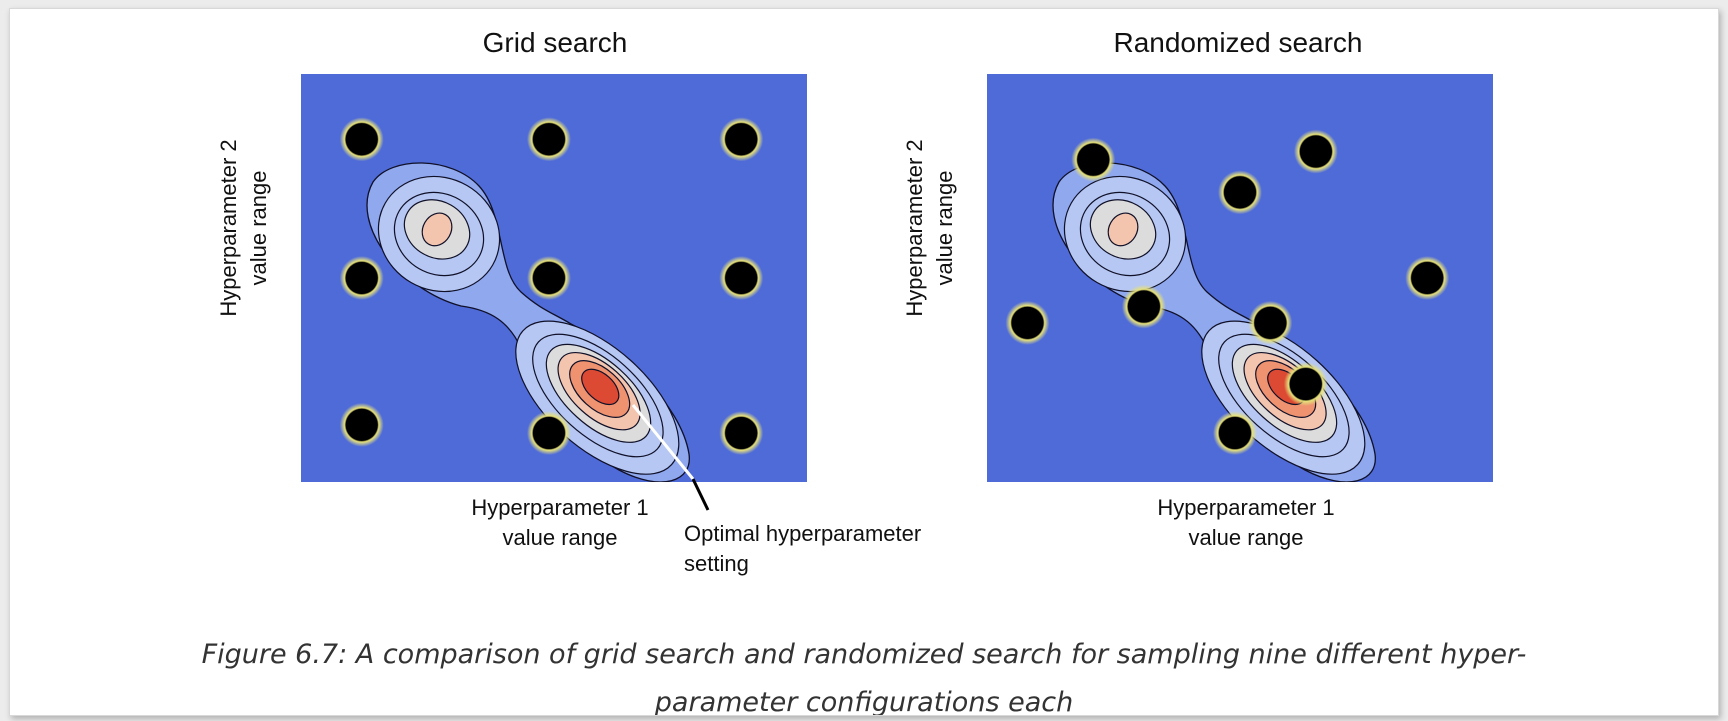 This screenshot has width=1728, height=721. Describe the element at coordinates (555, 42) in the screenshot. I see `grid-search-title: Grid search` at that location.